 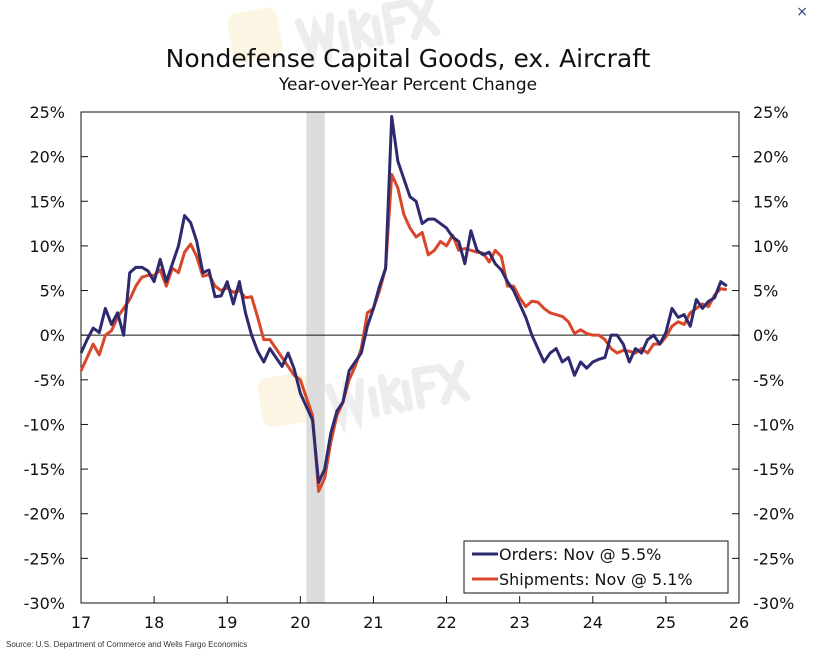 What do you see at coordinates (771, 157) in the screenshot?
I see `y-tick-label-right: 20%` at bounding box center [771, 157].